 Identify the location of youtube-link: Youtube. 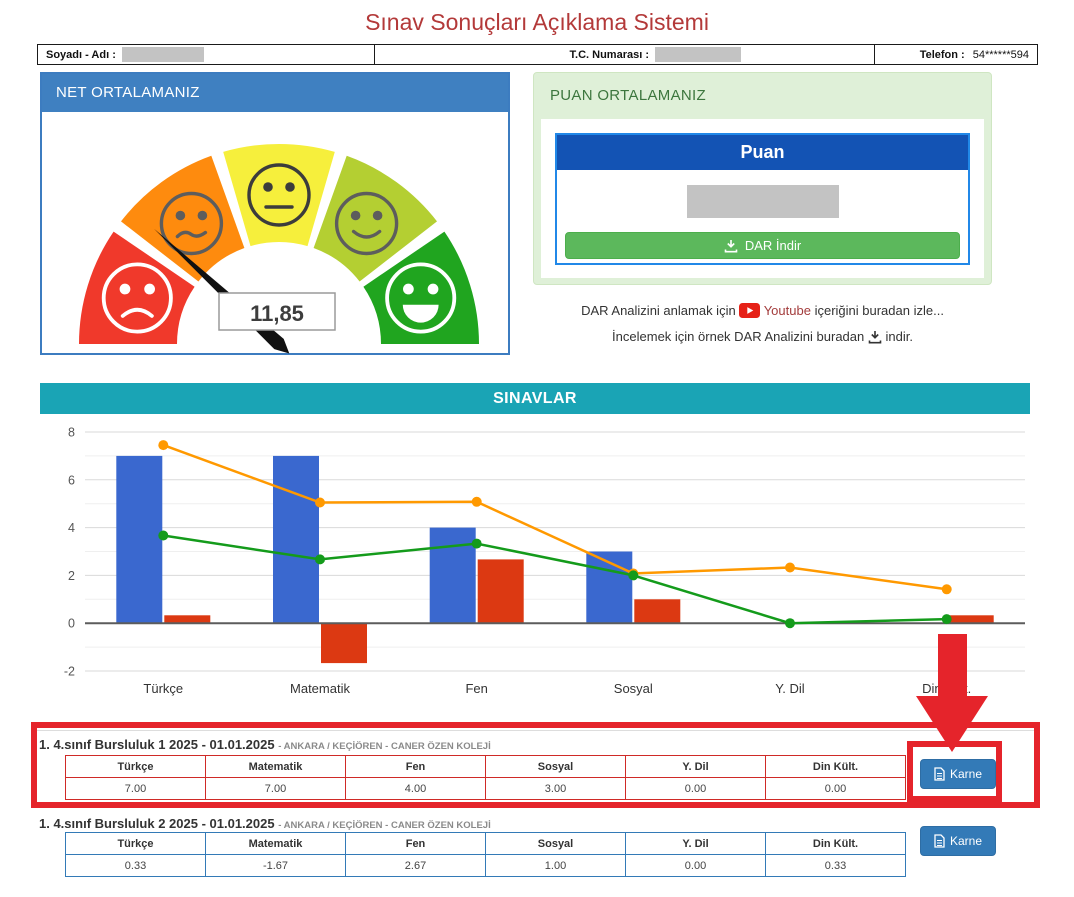
(787, 310).